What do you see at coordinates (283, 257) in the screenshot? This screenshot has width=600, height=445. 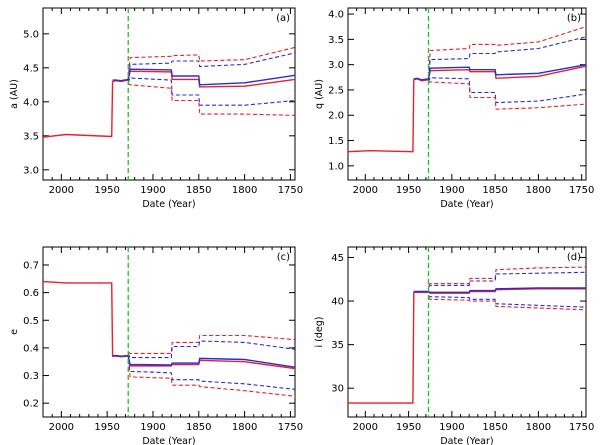 I see `panel-tag: (c)` at bounding box center [283, 257].